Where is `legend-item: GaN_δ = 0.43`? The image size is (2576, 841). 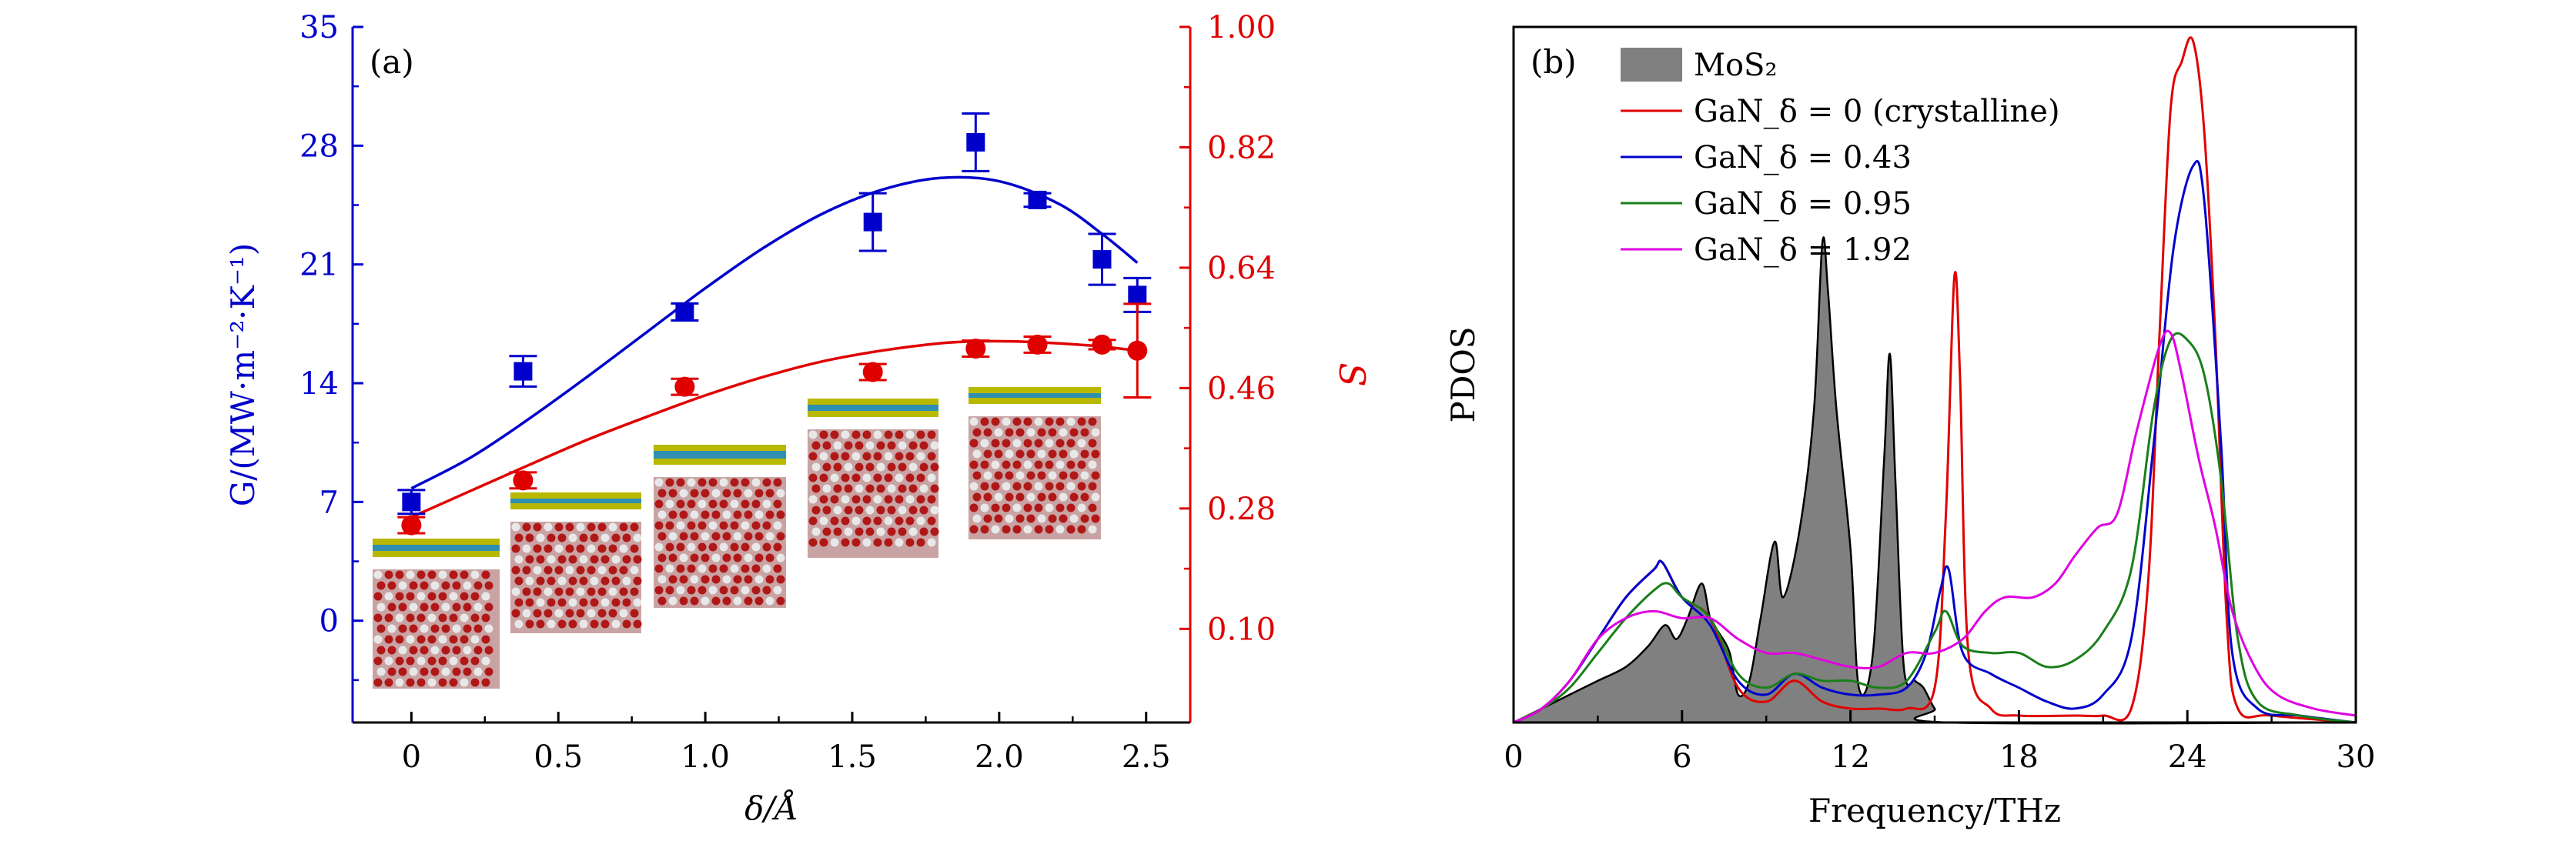
legend-item: GaN_δ = 0.43 is located at coordinates (1767, 157).